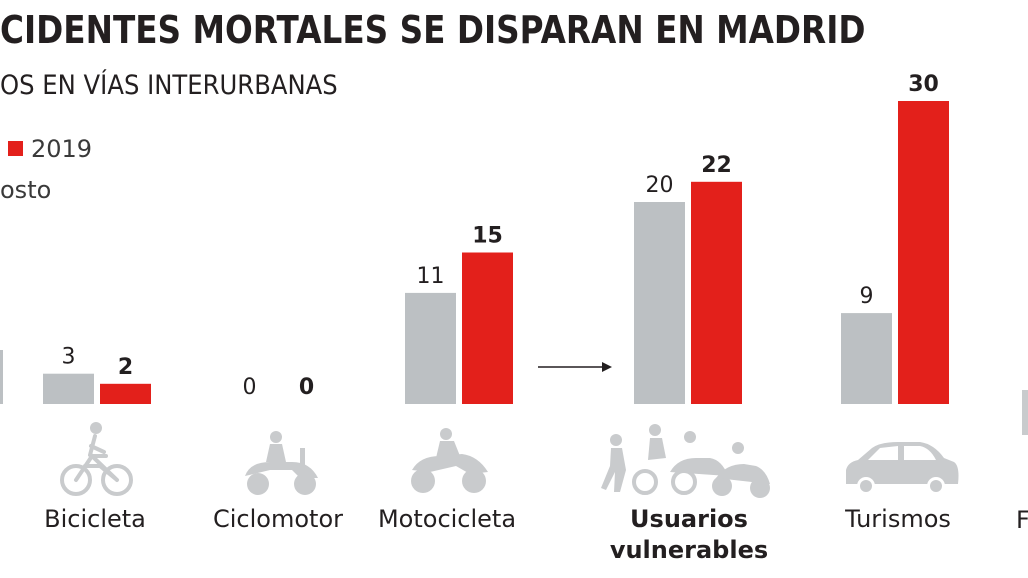 The width and height of the screenshot is (1028, 578). I want to click on category-label-bicicleta: Bicicleta, so click(95, 519).